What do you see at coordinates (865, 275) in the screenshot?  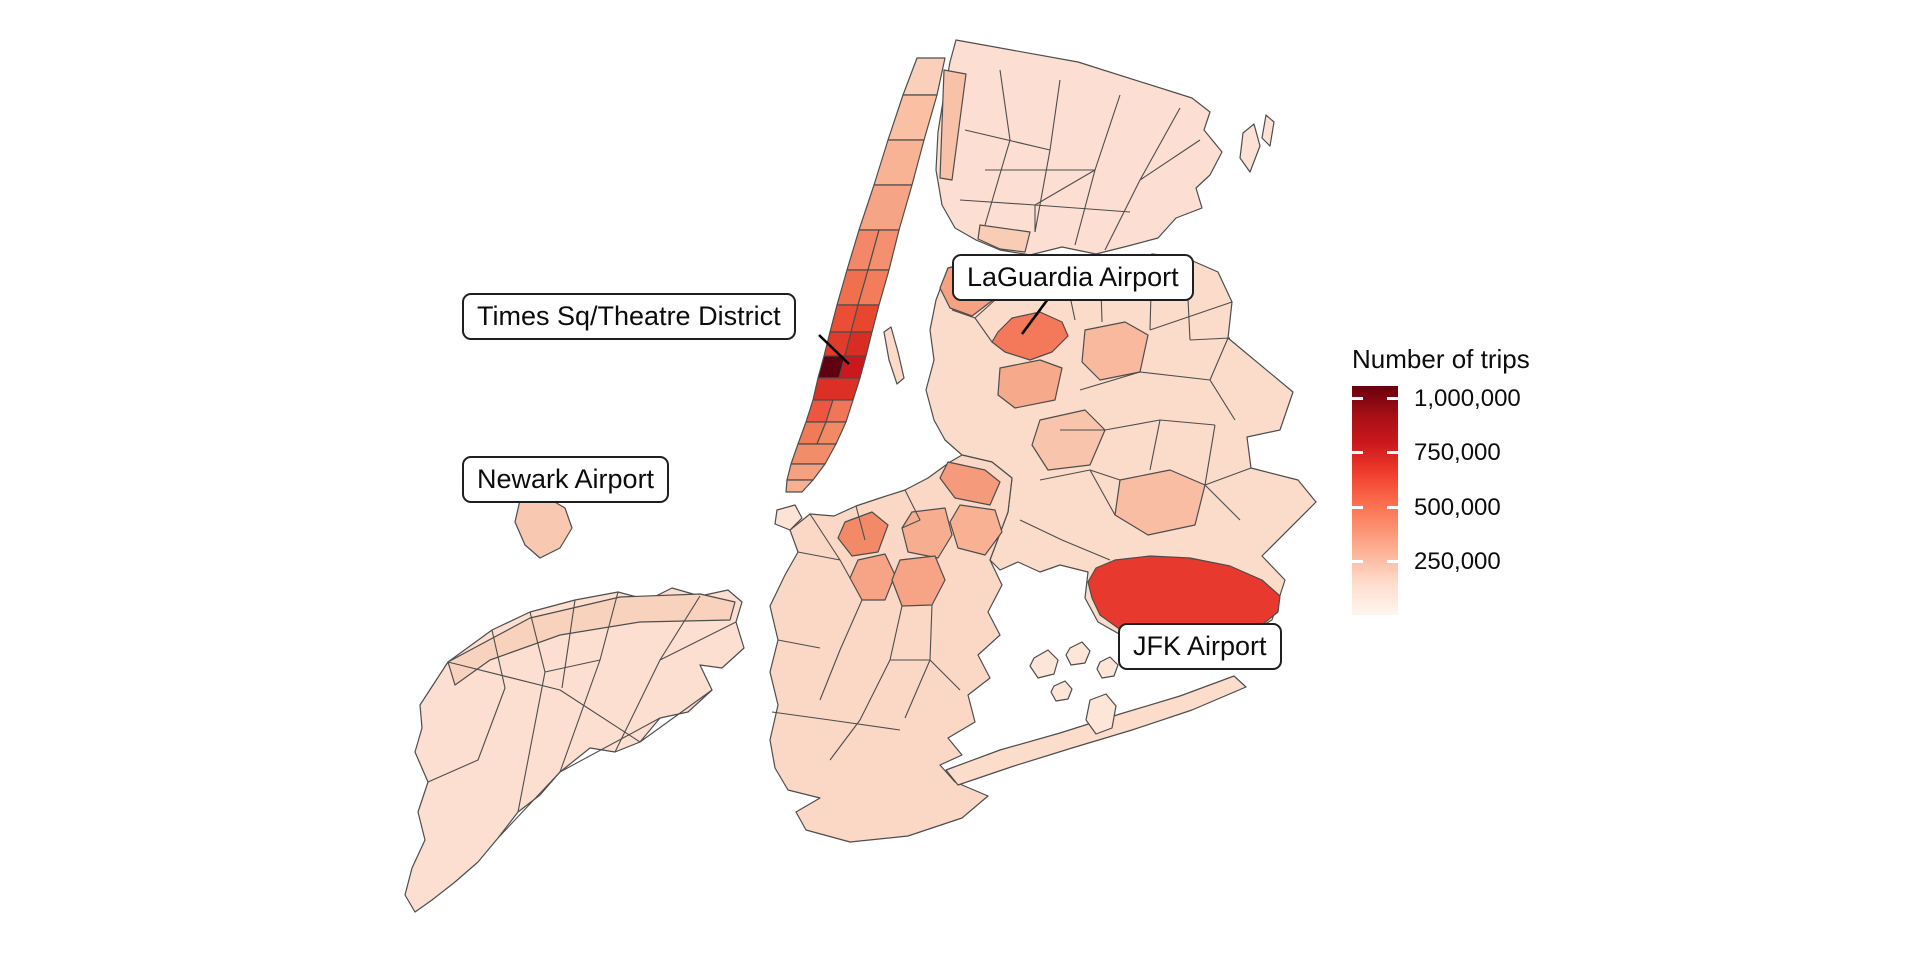 I see `manhattan-zones` at bounding box center [865, 275].